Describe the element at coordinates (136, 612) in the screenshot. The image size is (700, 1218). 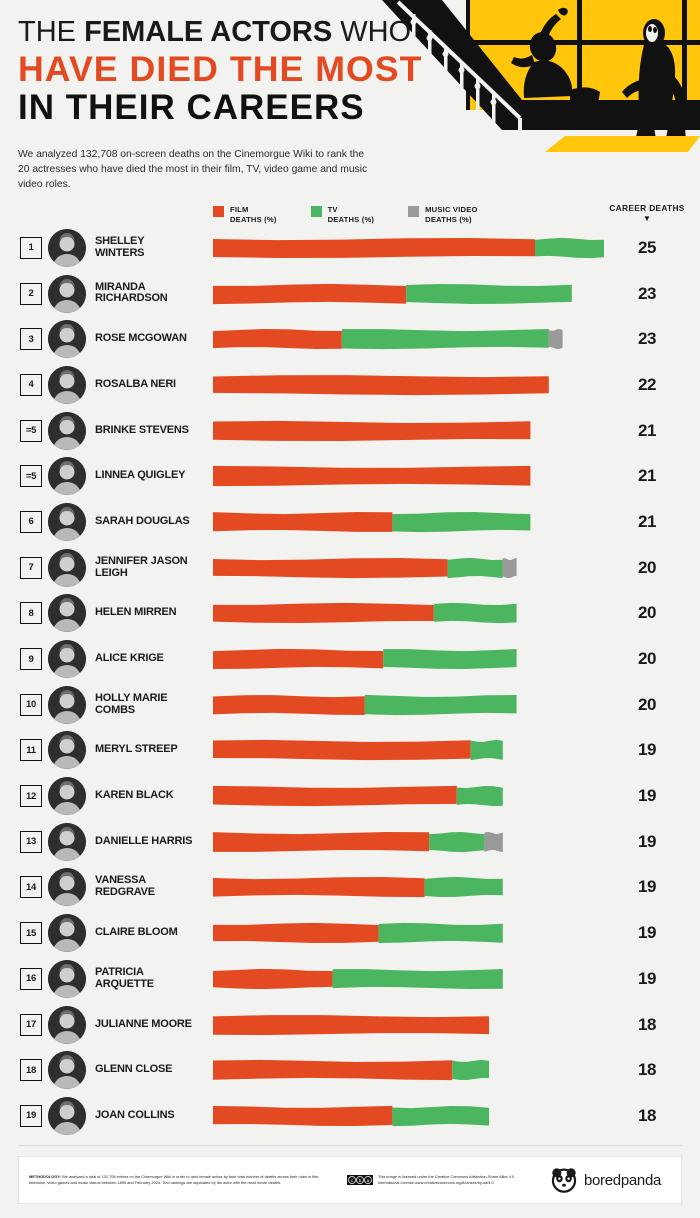
I see `actor-name: HELEN MIRREN` at that location.